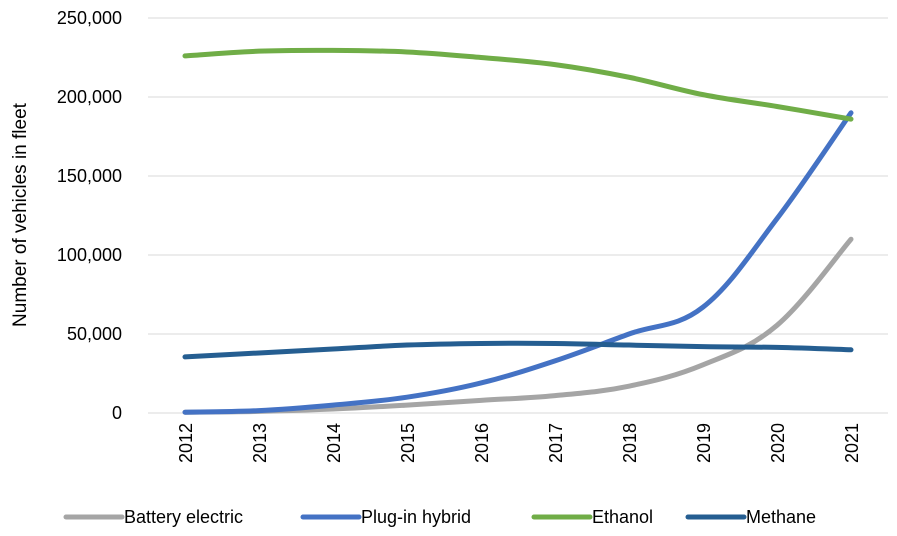  Describe the element at coordinates (482, 443) in the screenshot. I see `x-tick-label: 2016` at that location.